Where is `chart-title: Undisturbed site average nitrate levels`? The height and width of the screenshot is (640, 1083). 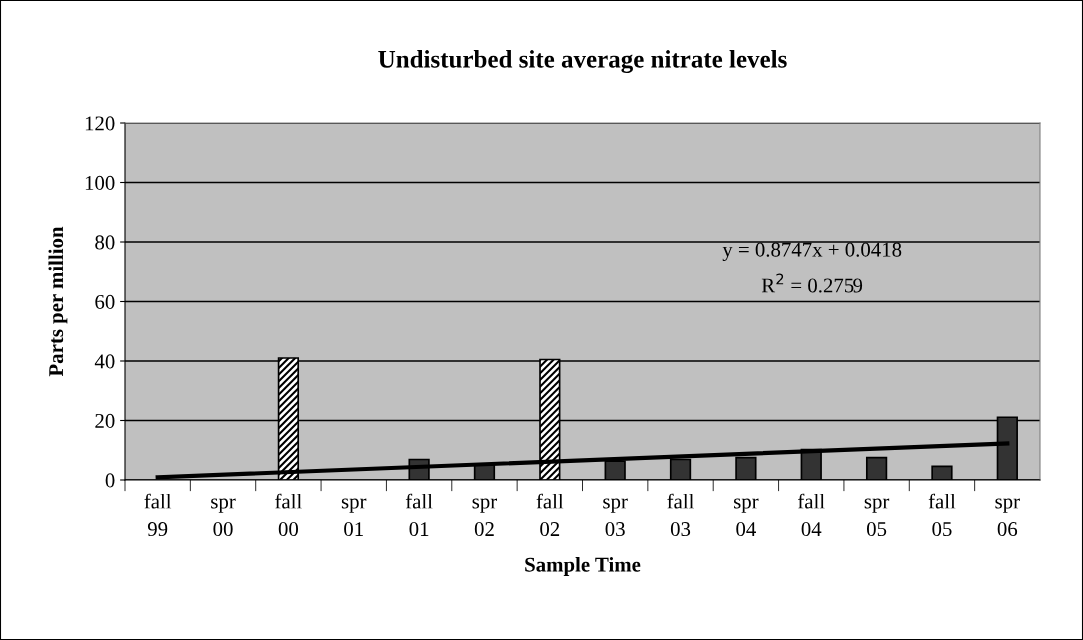
chart-title: Undisturbed site average nitrate levels is located at coordinates (582, 61).